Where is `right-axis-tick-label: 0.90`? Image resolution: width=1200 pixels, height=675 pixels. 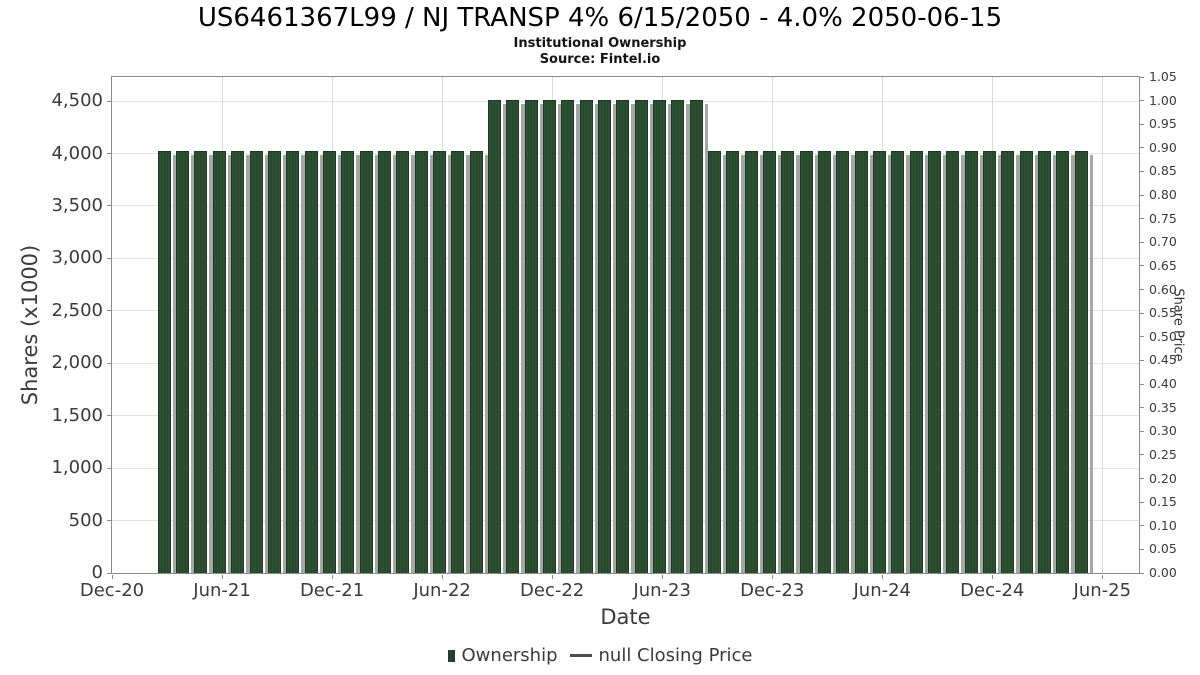 right-axis-tick-label: 0.90 is located at coordinates (1163, 147).